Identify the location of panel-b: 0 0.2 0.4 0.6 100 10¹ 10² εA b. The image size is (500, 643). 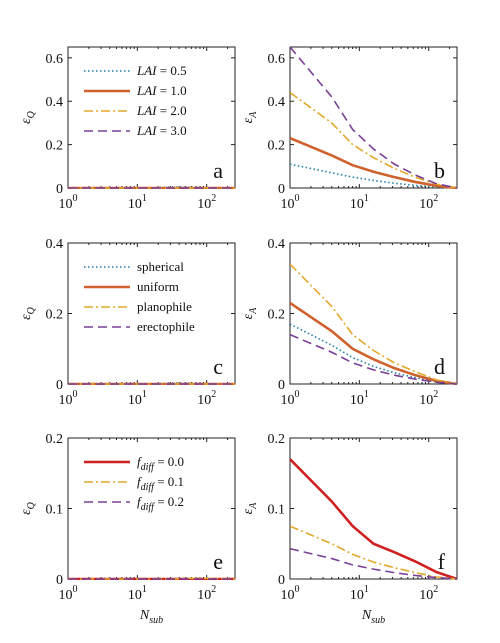
(349, 129).